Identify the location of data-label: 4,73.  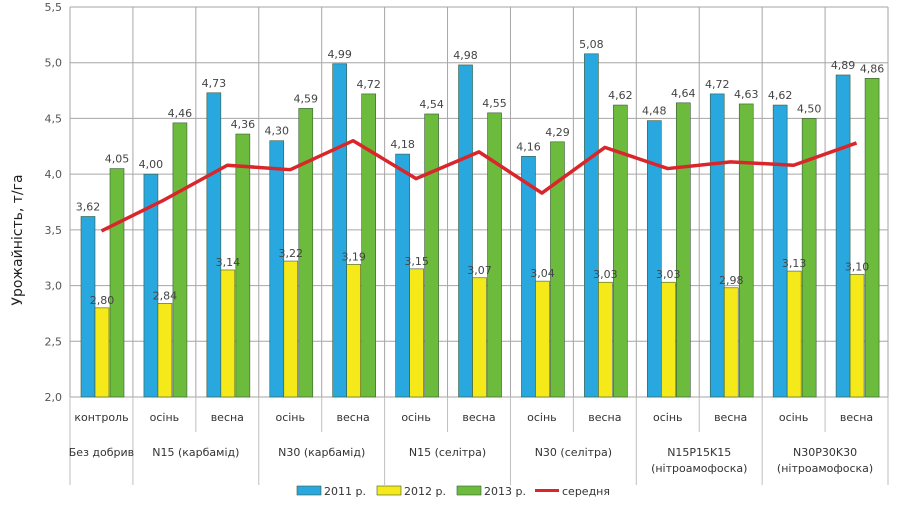
(214, 83).